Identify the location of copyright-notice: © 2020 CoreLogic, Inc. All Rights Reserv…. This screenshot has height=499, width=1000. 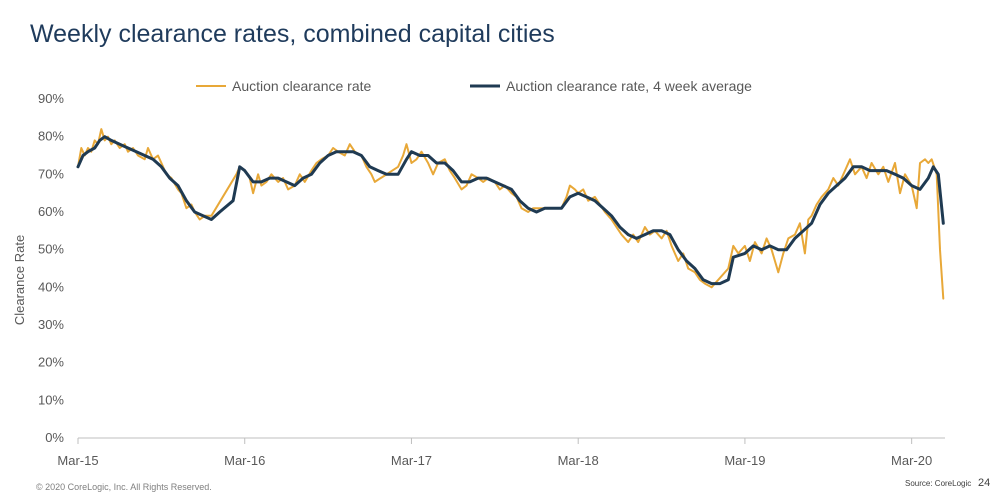
(124, 487).